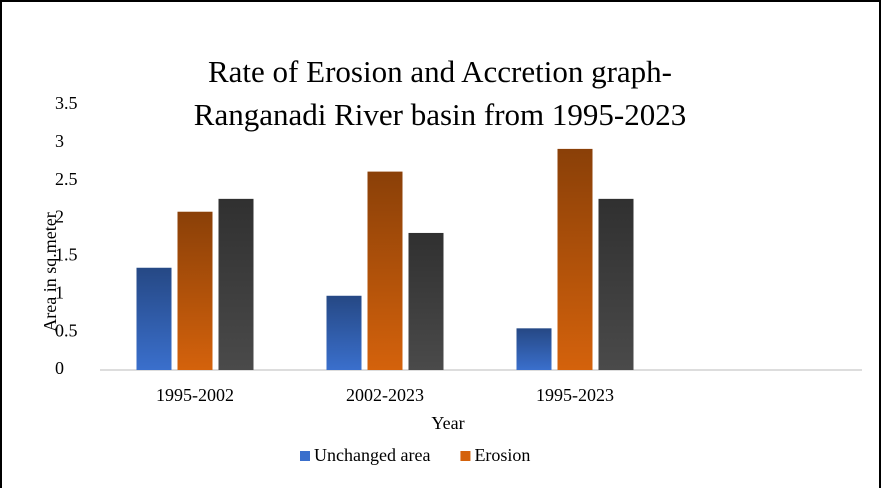 The height and width of the screenshot is (488, 882). I want to click on x-tick-label: 1995-2002, so click(195, 395).